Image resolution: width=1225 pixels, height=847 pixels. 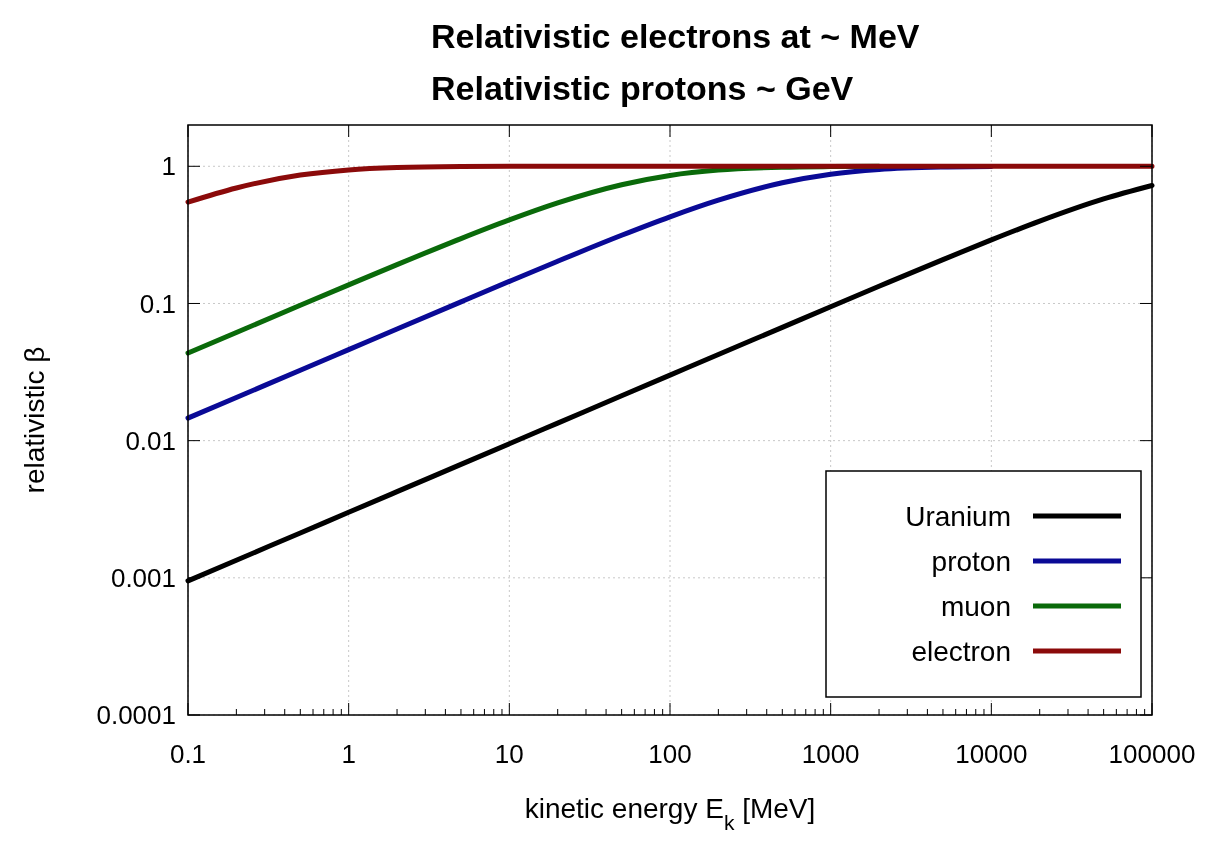 What do you see at coordinates (958, 516) in the screenshot?
I see `legend-label: Uranium` at bounding box center [958, 516].